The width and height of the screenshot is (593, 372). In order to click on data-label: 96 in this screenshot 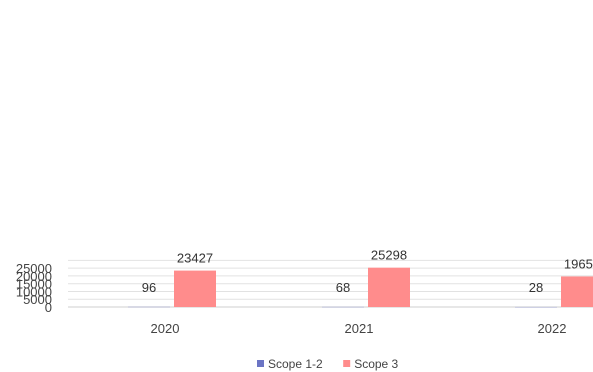, I will do `click(149, 287)`.